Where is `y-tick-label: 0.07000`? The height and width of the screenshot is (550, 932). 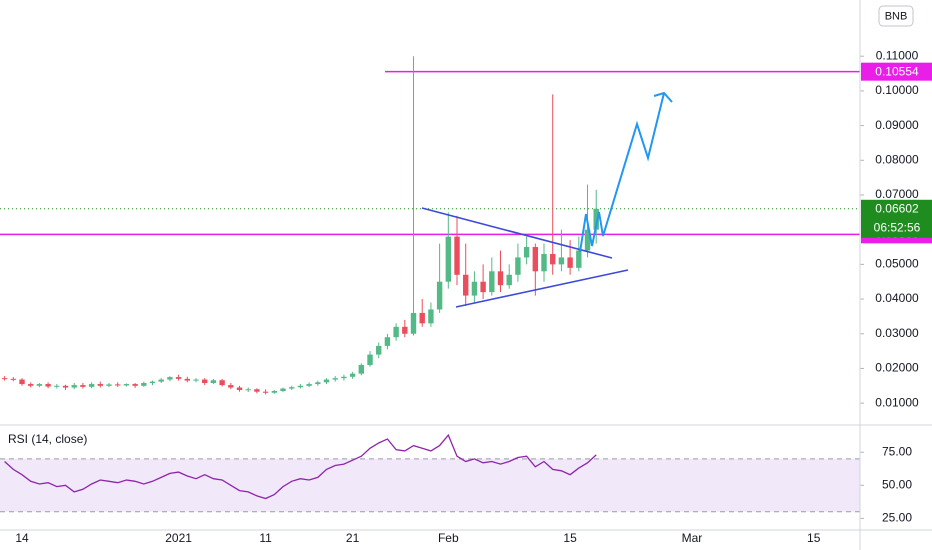 y-tick-label: 0.07000 is located at coordinates (897, 194).